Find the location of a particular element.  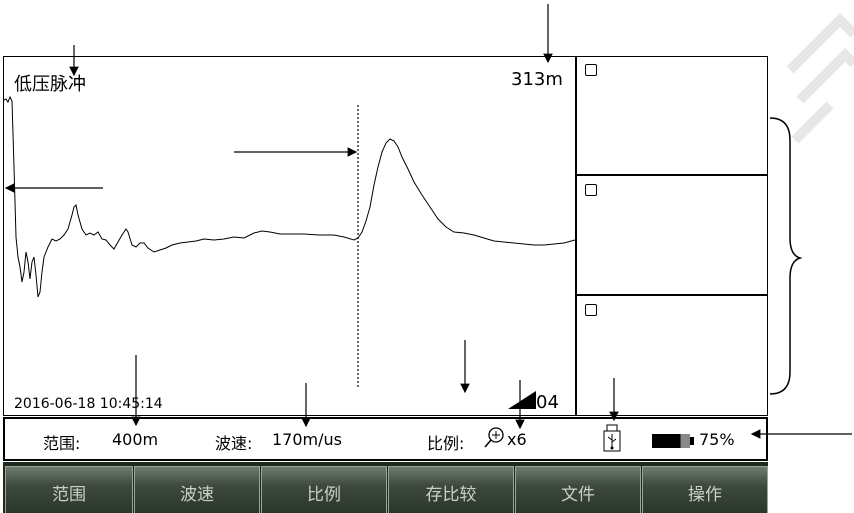

speed-value: 170m/us is located at coordinates (307, 439).